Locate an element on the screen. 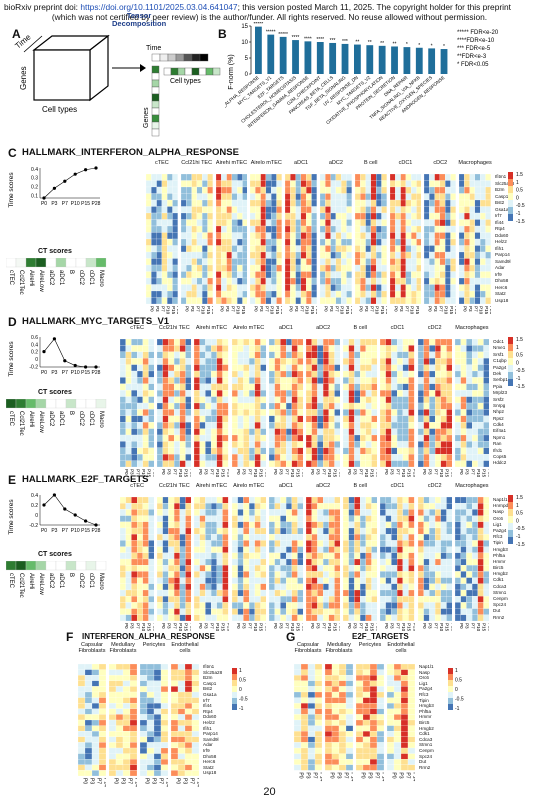  ts-ytick-label: 0.3 is located at coordinates (34, 179).